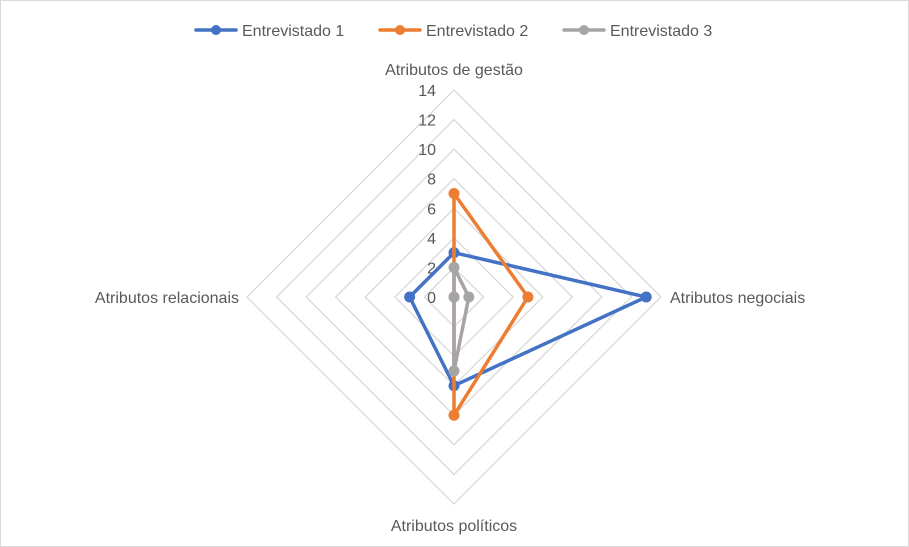  I want to click on data-series, so click(528, 304).